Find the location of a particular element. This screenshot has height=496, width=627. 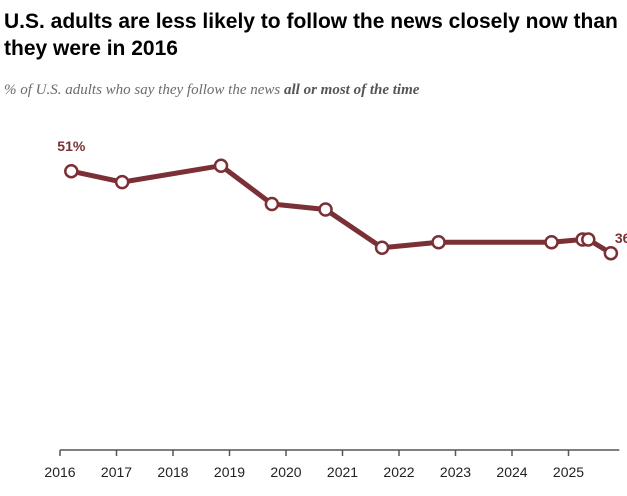

x-tick-label: 2016 is located at coordinates (59, 472).